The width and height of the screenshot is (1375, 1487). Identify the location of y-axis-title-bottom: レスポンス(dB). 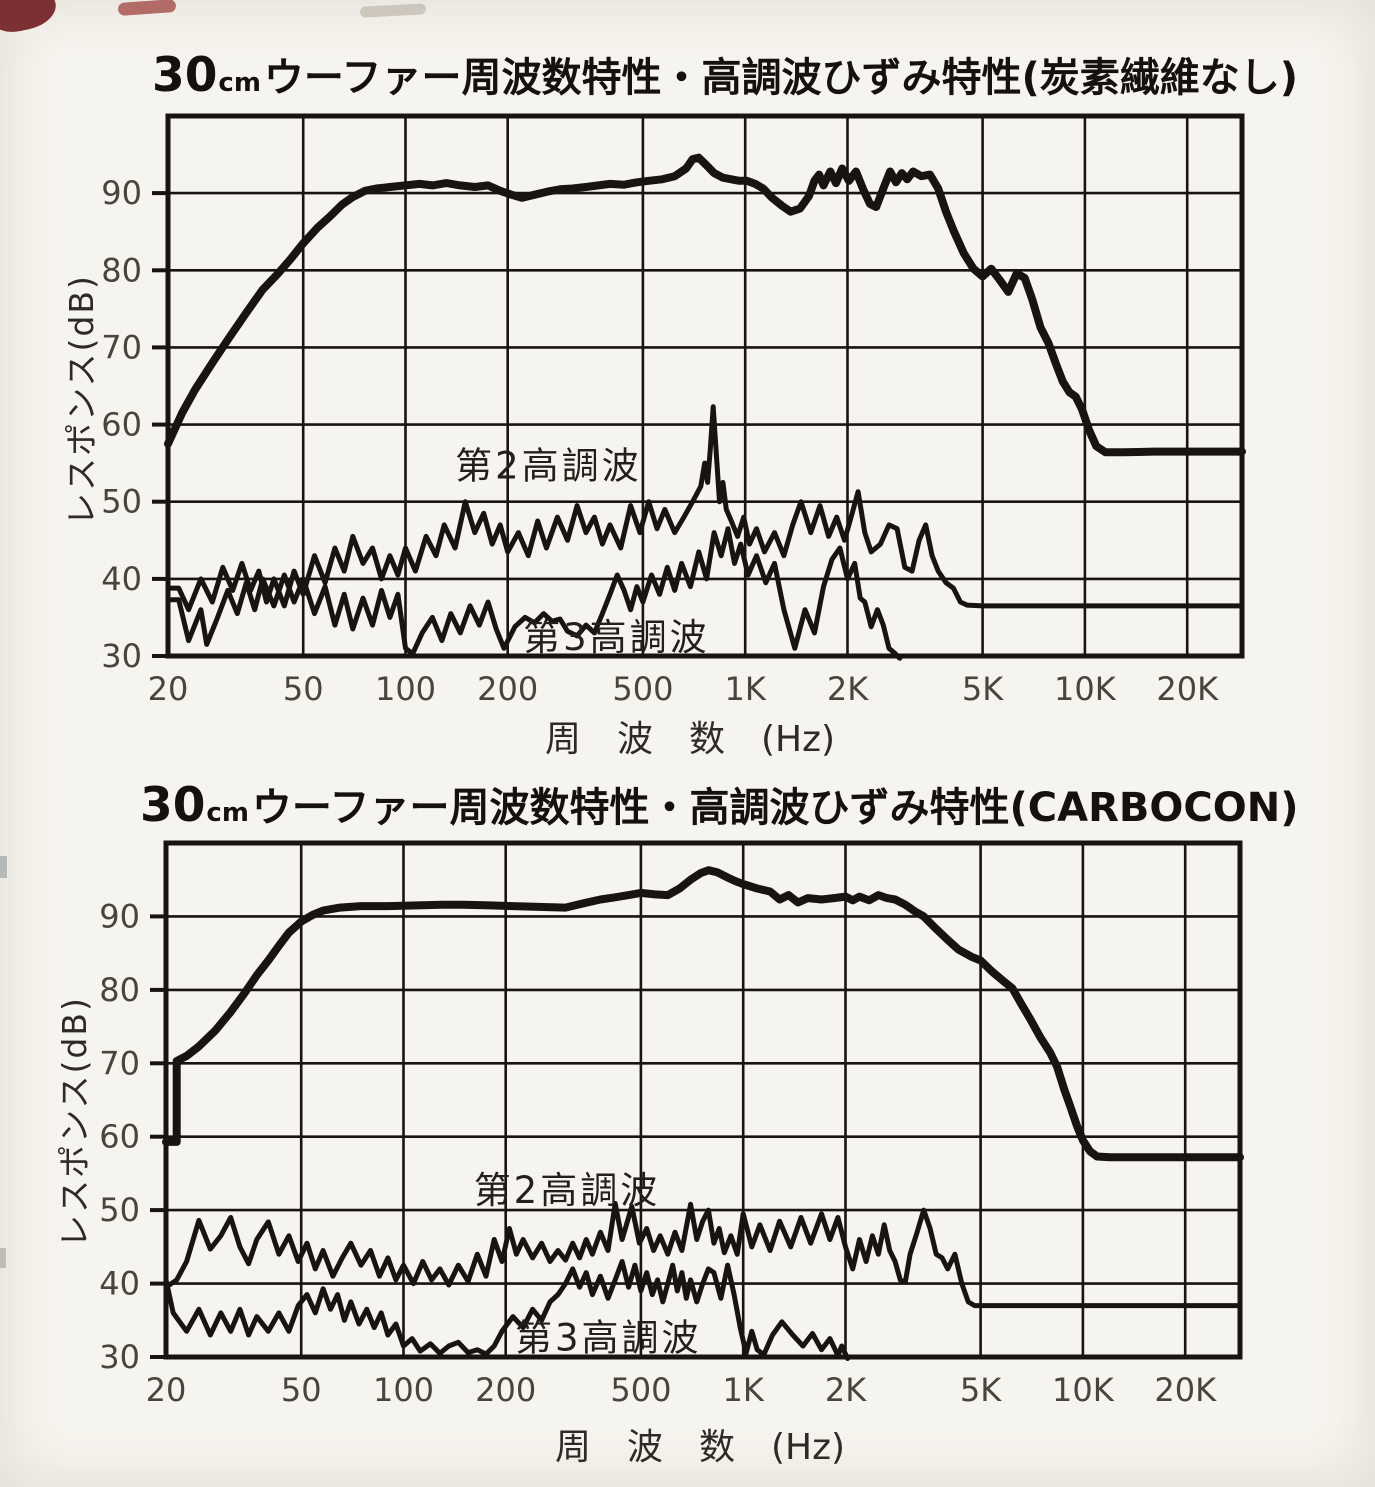
(74, 1122).